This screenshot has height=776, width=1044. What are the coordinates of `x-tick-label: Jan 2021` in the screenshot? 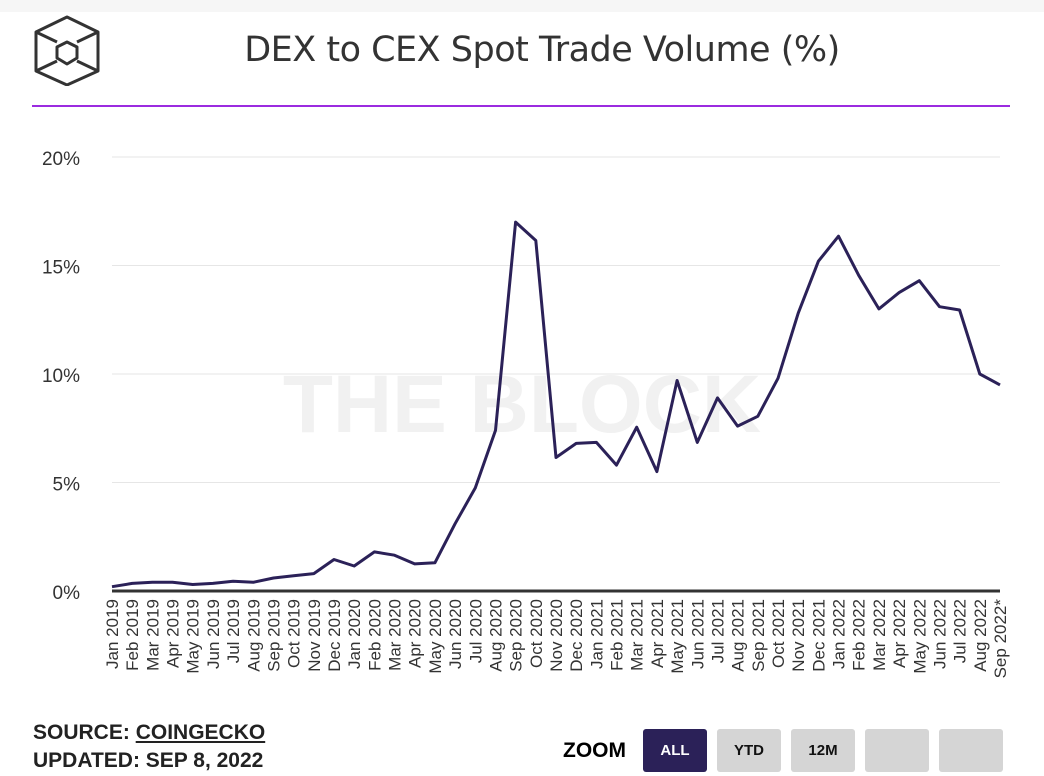 It's located at (596, 634).